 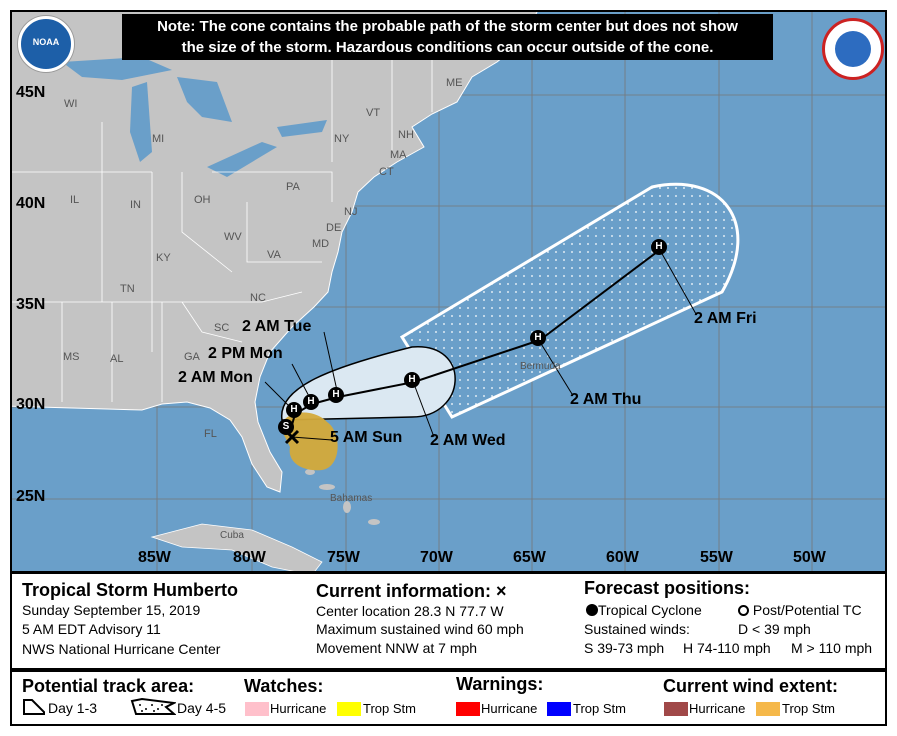 What do you see at coordinates (807, 610) in the screenshot?
I see `ptc-label: Post/Potential TC` at bounding box center [807, 610].